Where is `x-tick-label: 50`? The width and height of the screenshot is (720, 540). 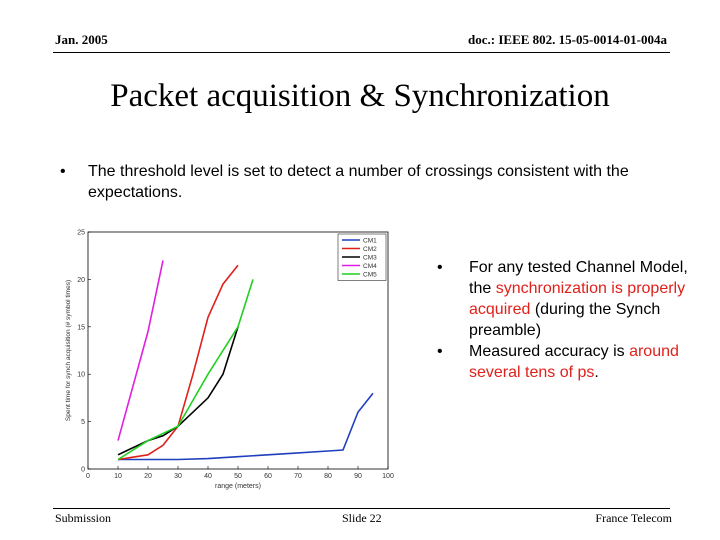 x-tick-label: 50 is located at coordinates (238, 476).